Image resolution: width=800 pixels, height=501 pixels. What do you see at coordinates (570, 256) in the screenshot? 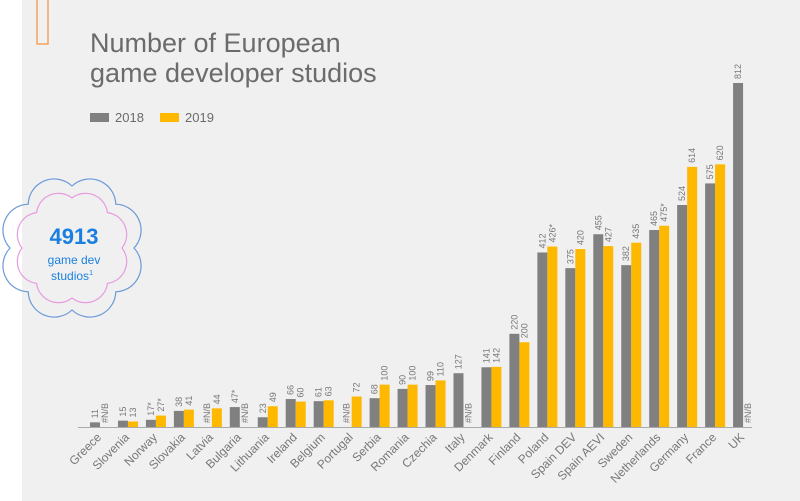
I see `value-label-2018: 375` at bounding box center [570, 256].